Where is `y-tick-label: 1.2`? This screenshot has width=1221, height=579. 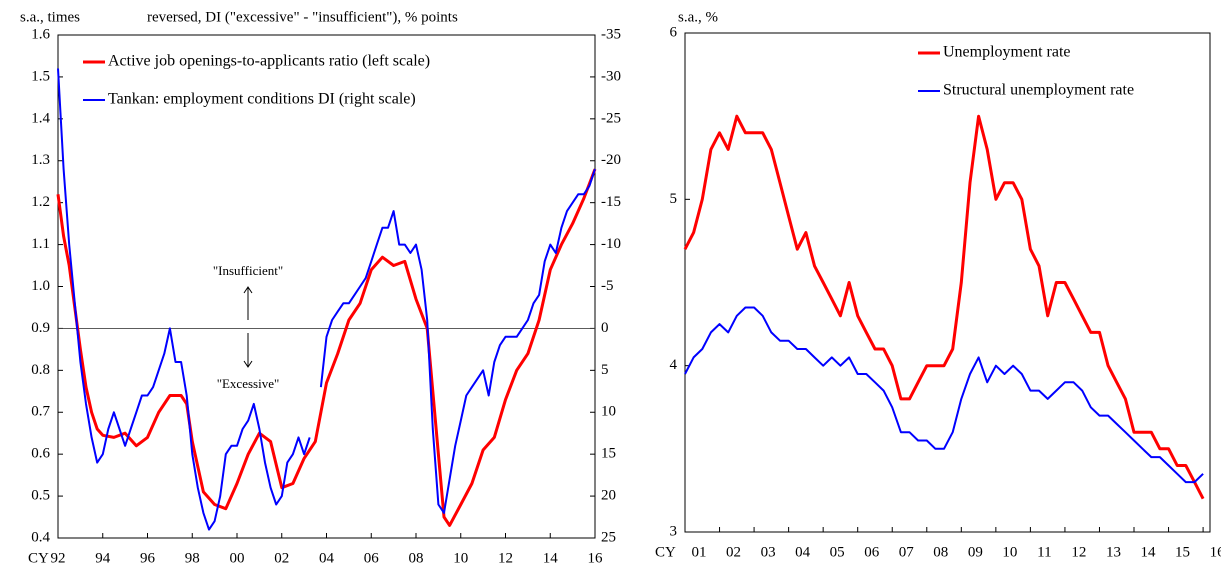 y-tick-label: 1.2 is located at coordinates (40, 202).